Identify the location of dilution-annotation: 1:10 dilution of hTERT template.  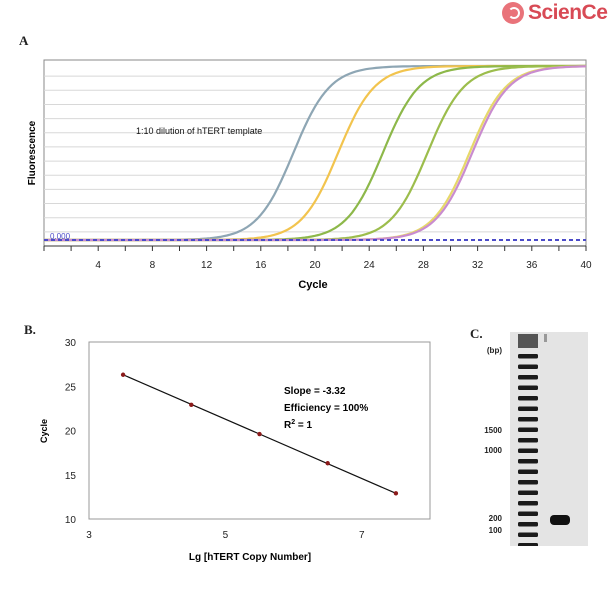
(199, 131).